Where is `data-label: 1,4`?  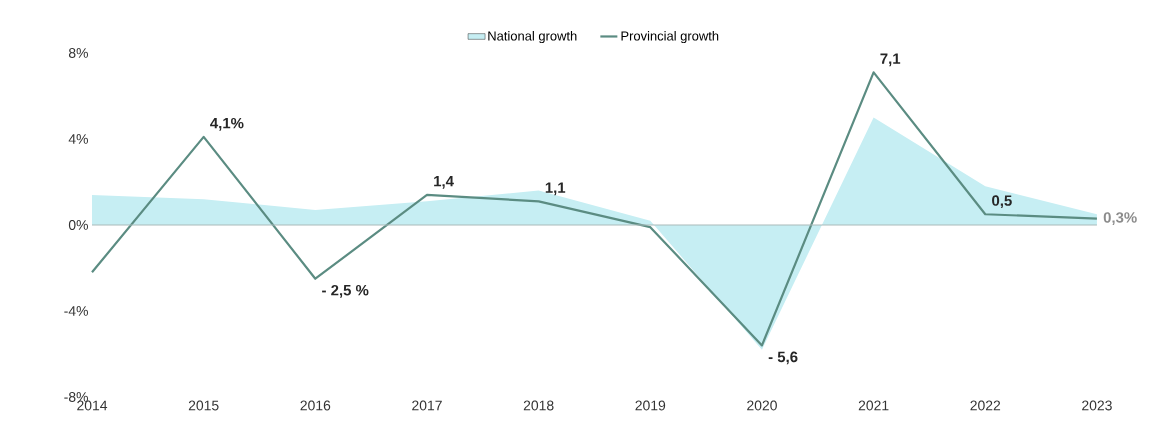 data-label: 1,4 is located at coordinates (444, 182).